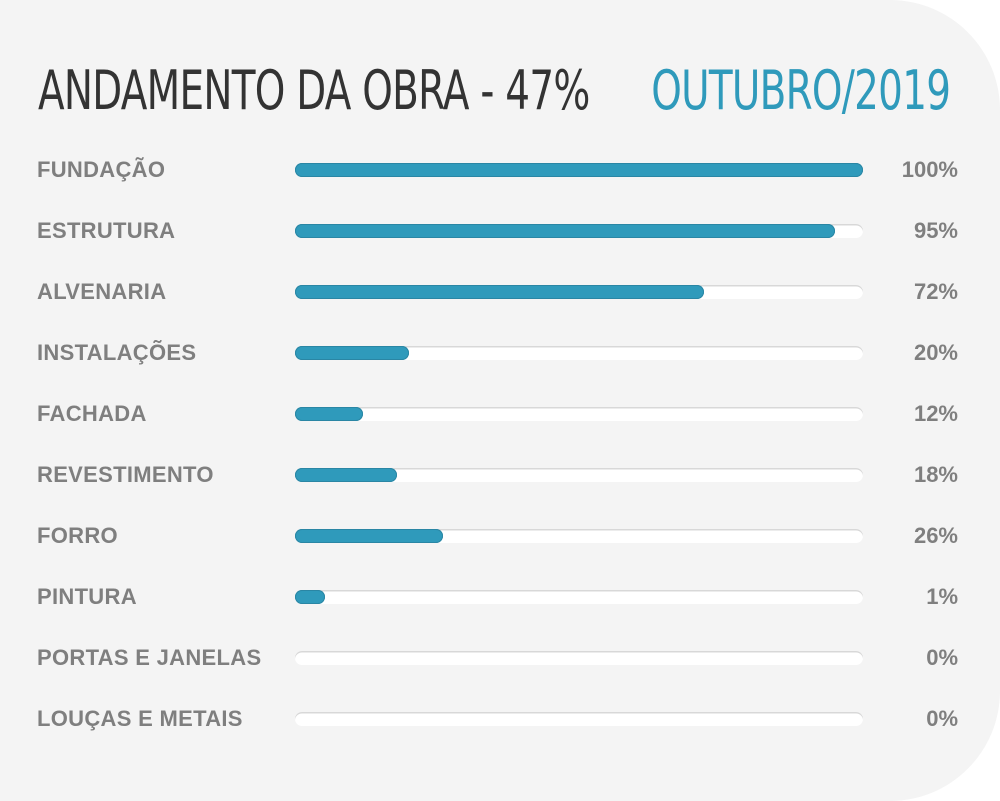 The width and height of the screenshot is (1000, 801). I want to click on progress-row: FUNDAÇÃO 100%, so click(500, 170).